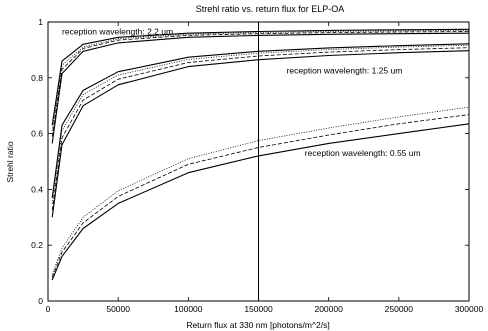 The height and width of the screenshot is (331, 488). What do you see at coordinates (117, 32) in the screenshot?
I see `annotation-label: reception wavelength: 2.2 um` at bounding box center [117, 32].